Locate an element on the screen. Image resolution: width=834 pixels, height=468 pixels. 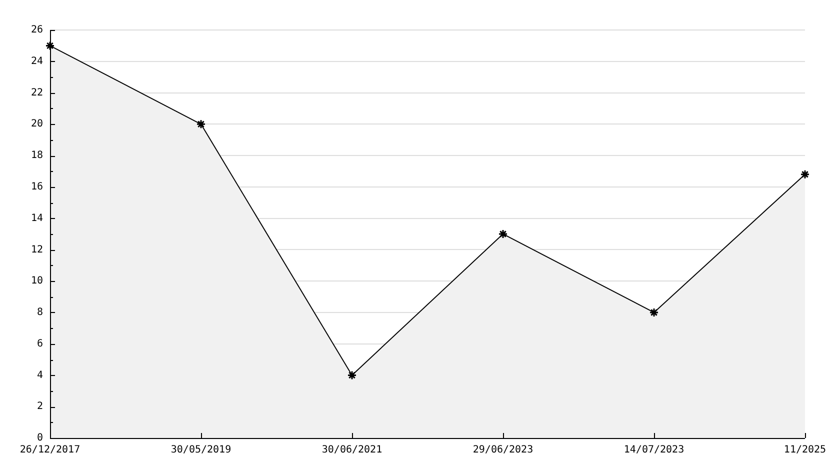
y-tick-label: 24 is located at coordinates (36, 61).